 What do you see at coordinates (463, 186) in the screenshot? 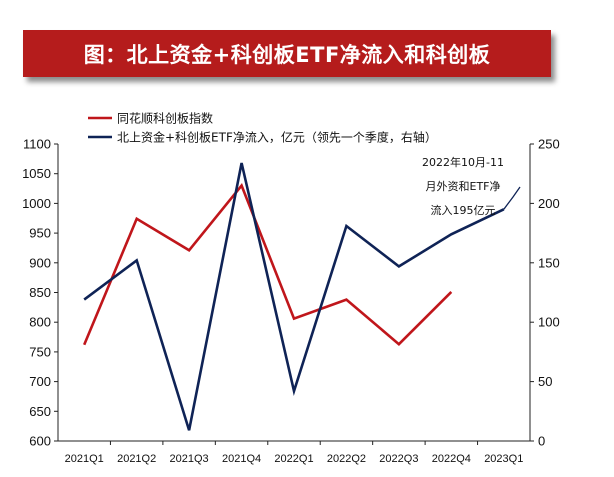
I see `annotation-line-2: 月外资和ETF净` at bounding box center [463, 186].